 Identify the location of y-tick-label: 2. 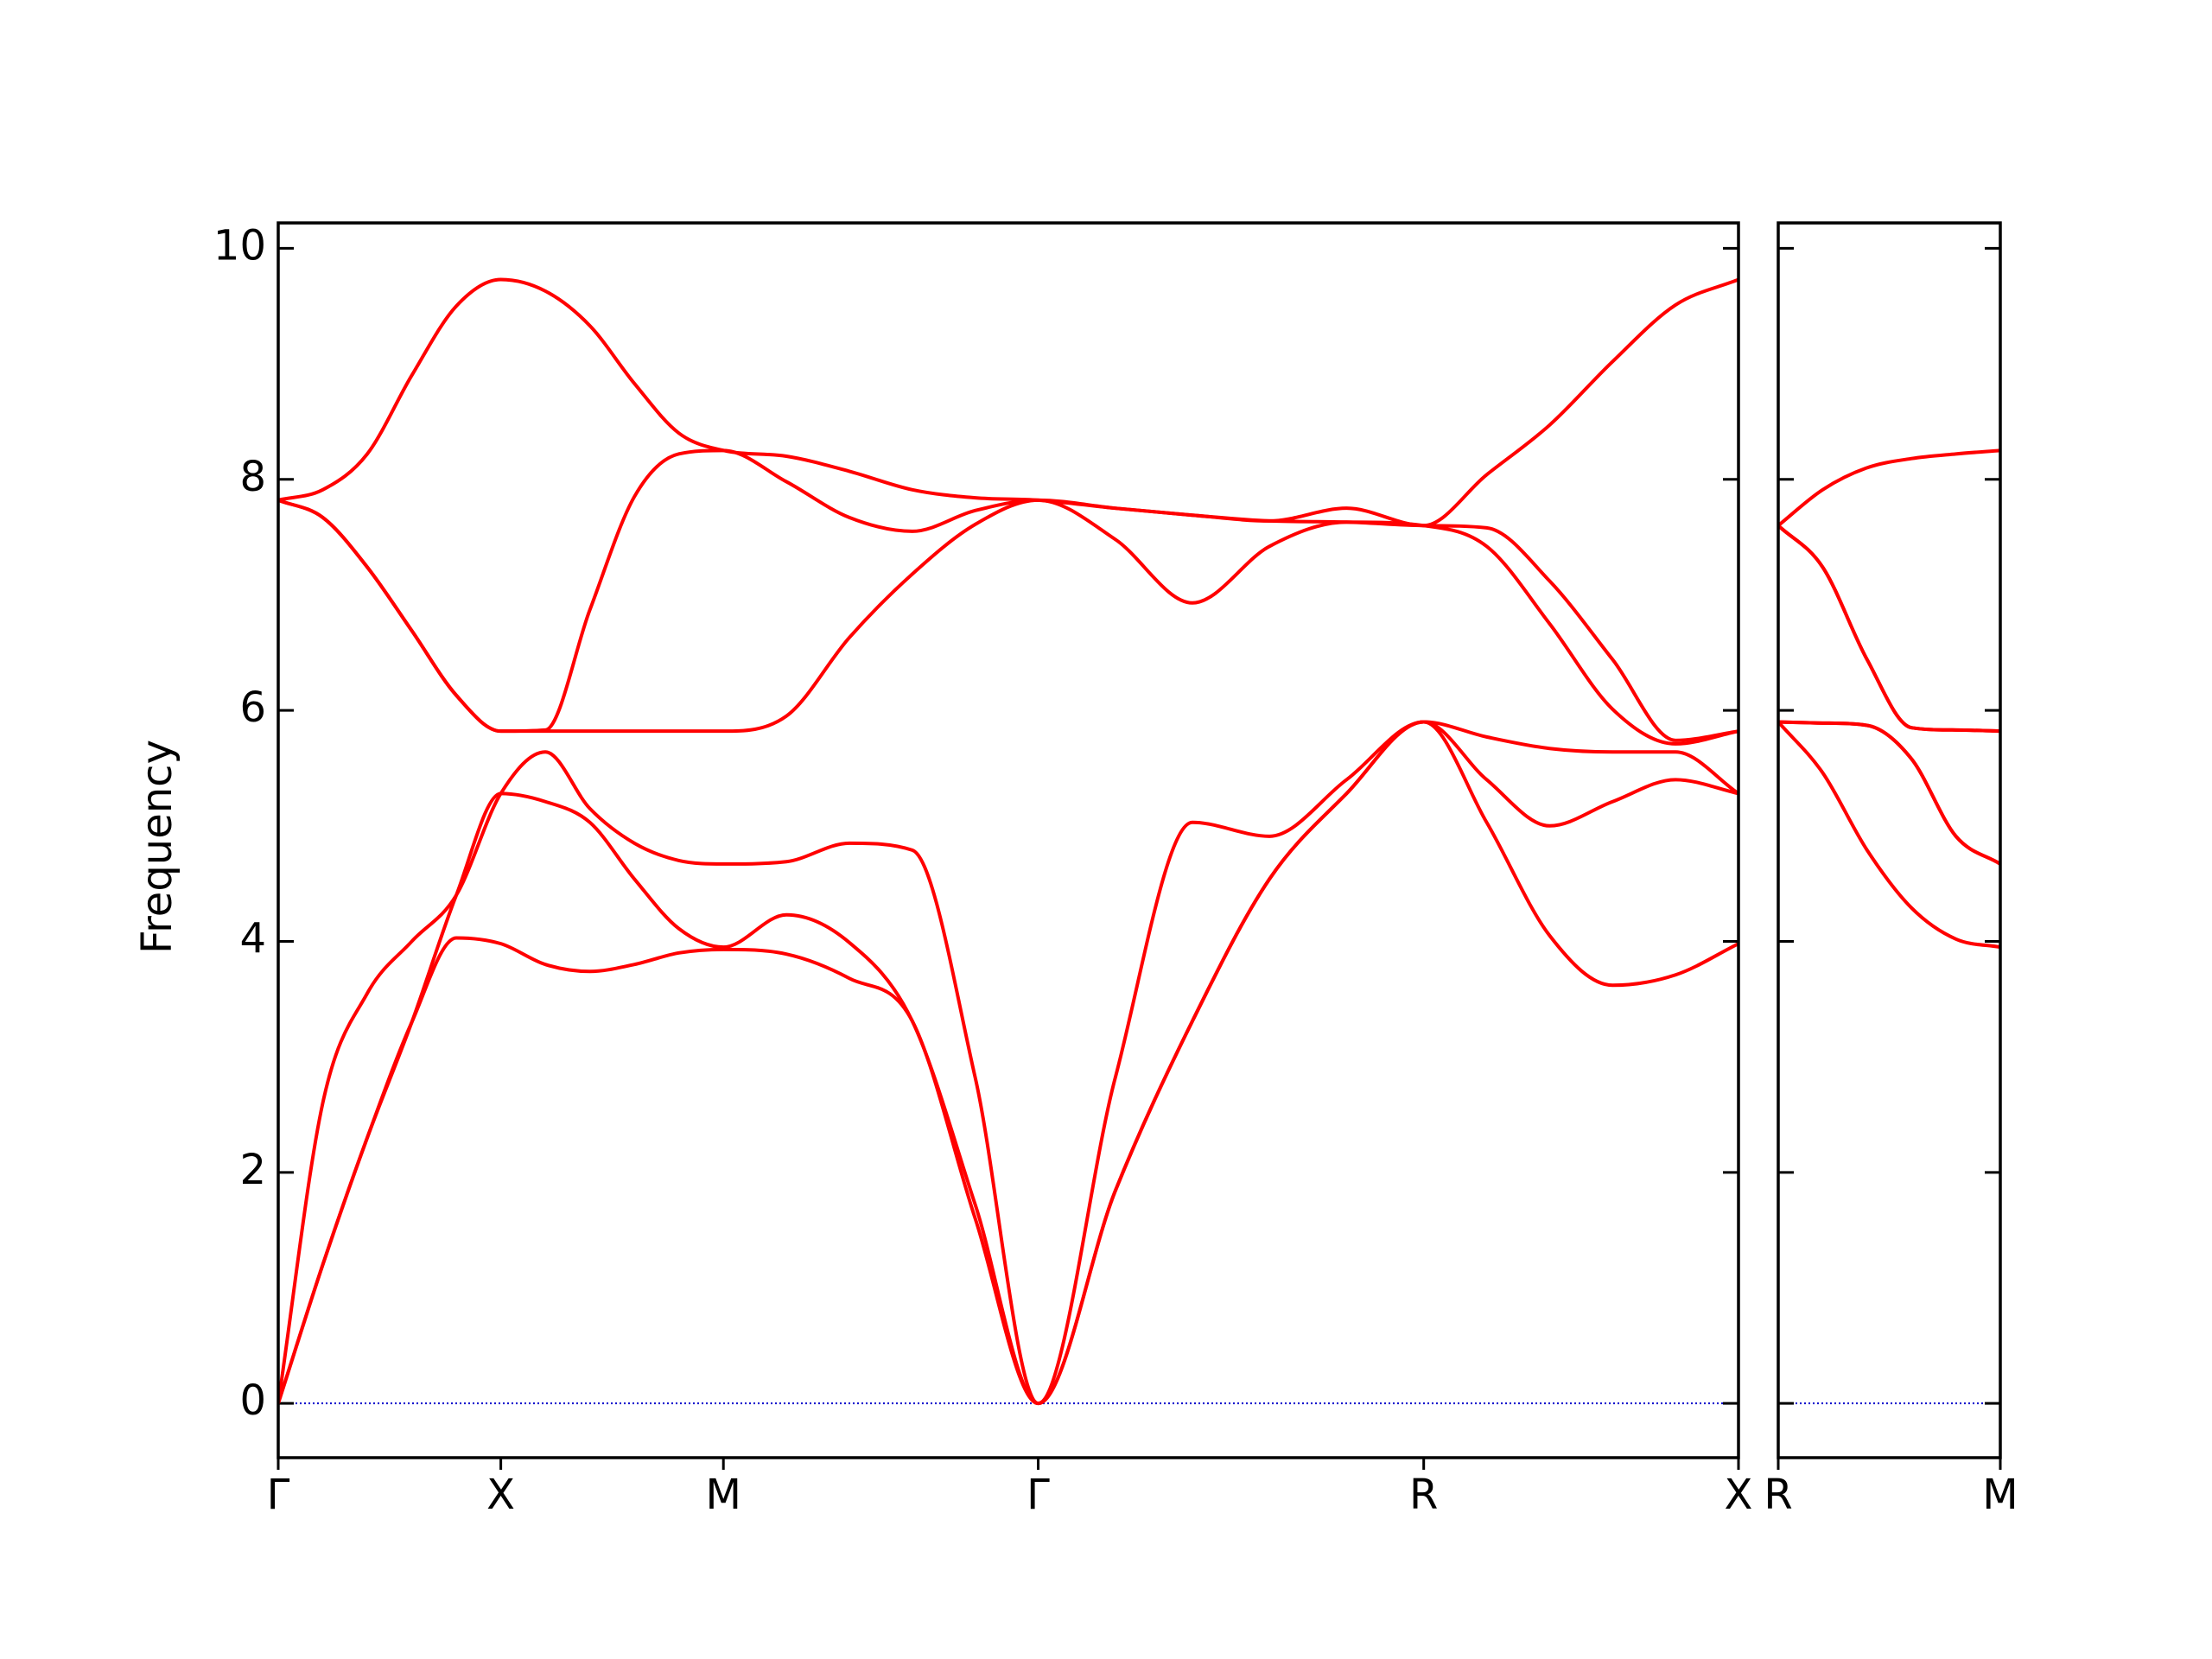
(252, 1170).